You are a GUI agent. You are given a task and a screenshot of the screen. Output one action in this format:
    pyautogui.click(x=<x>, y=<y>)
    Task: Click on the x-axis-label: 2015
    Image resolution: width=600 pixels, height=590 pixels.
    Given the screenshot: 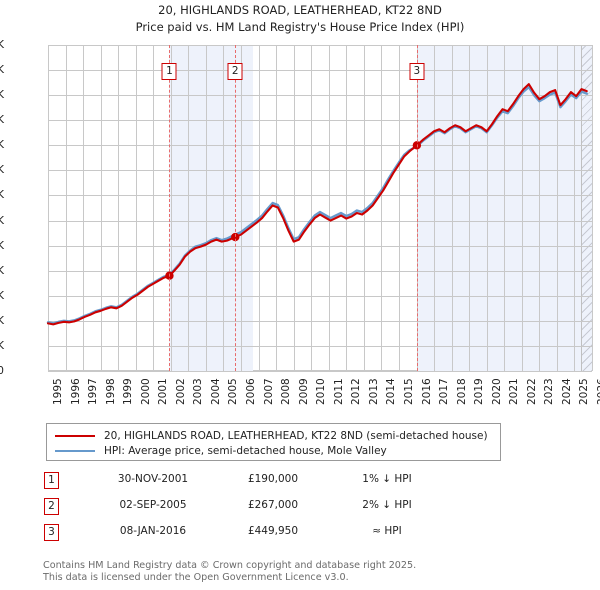 What is the action you would take?
    pyautogui.click(x=408, y=391)
    